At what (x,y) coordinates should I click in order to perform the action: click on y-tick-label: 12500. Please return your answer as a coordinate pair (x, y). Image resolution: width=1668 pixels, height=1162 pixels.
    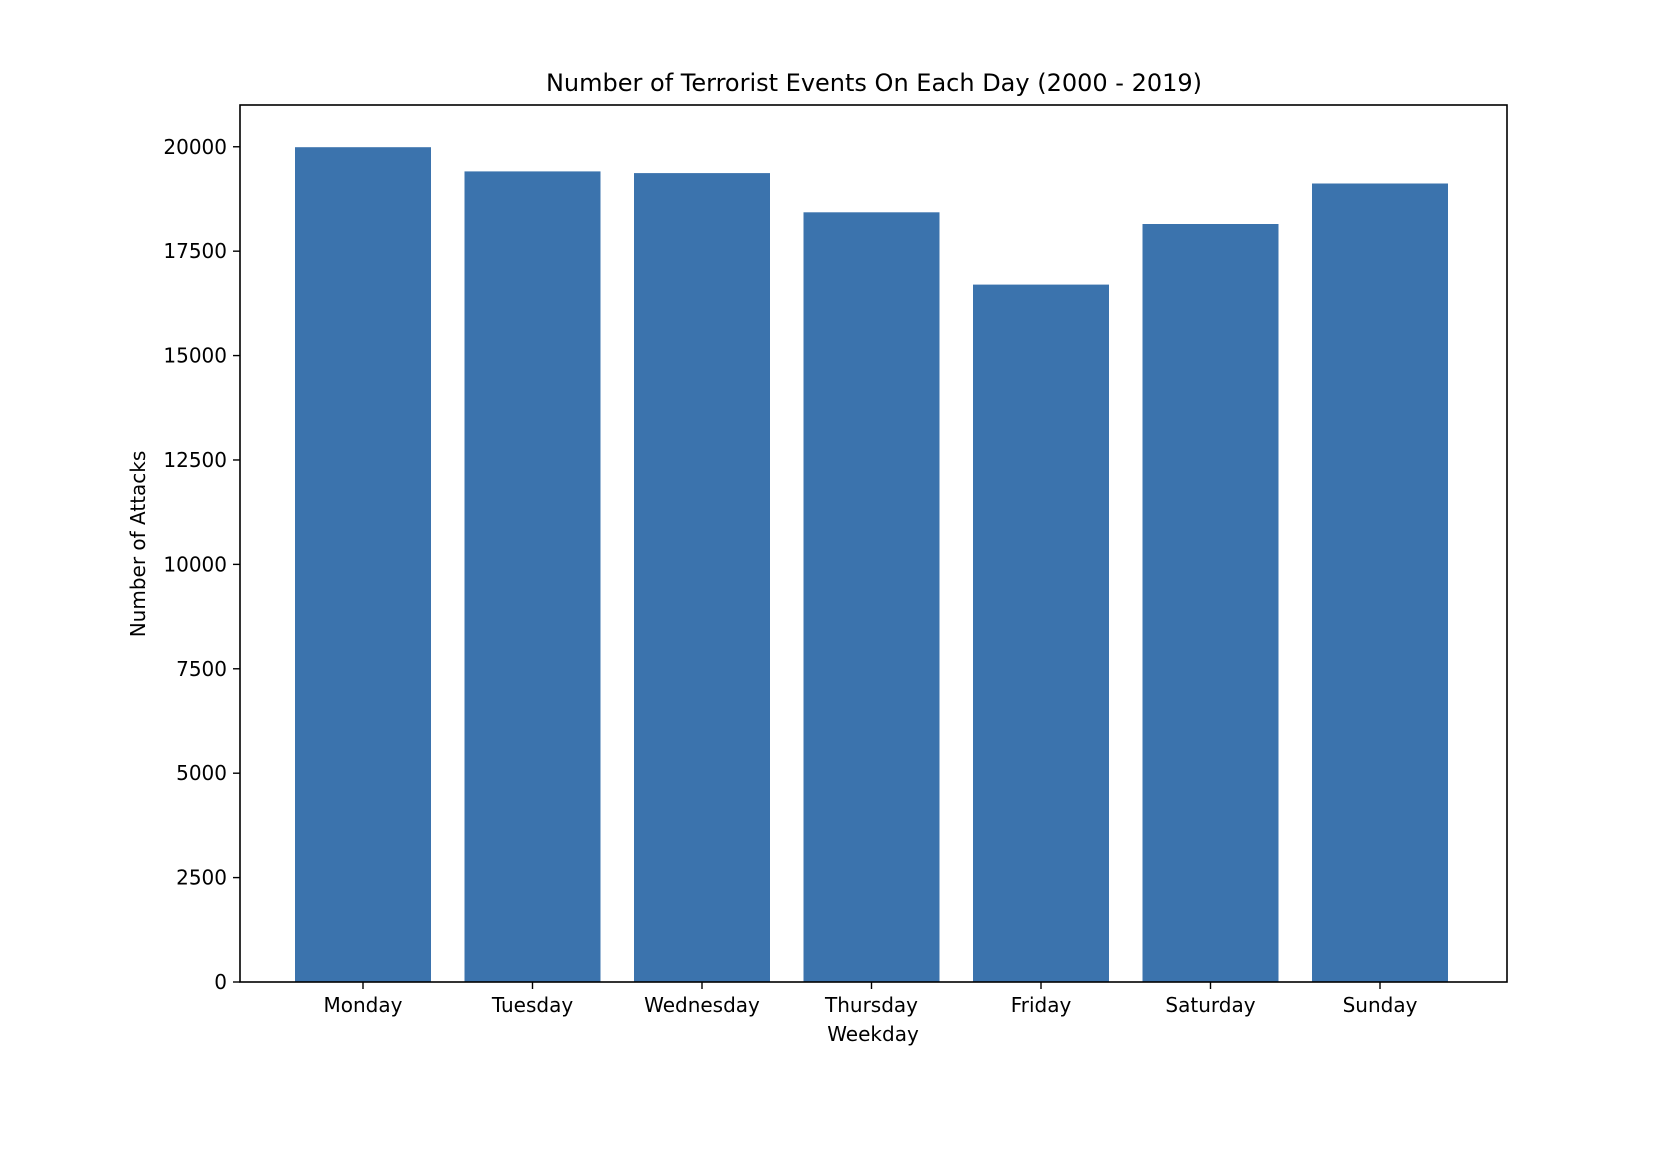
    Looking at the image, I should click on (195, 460).